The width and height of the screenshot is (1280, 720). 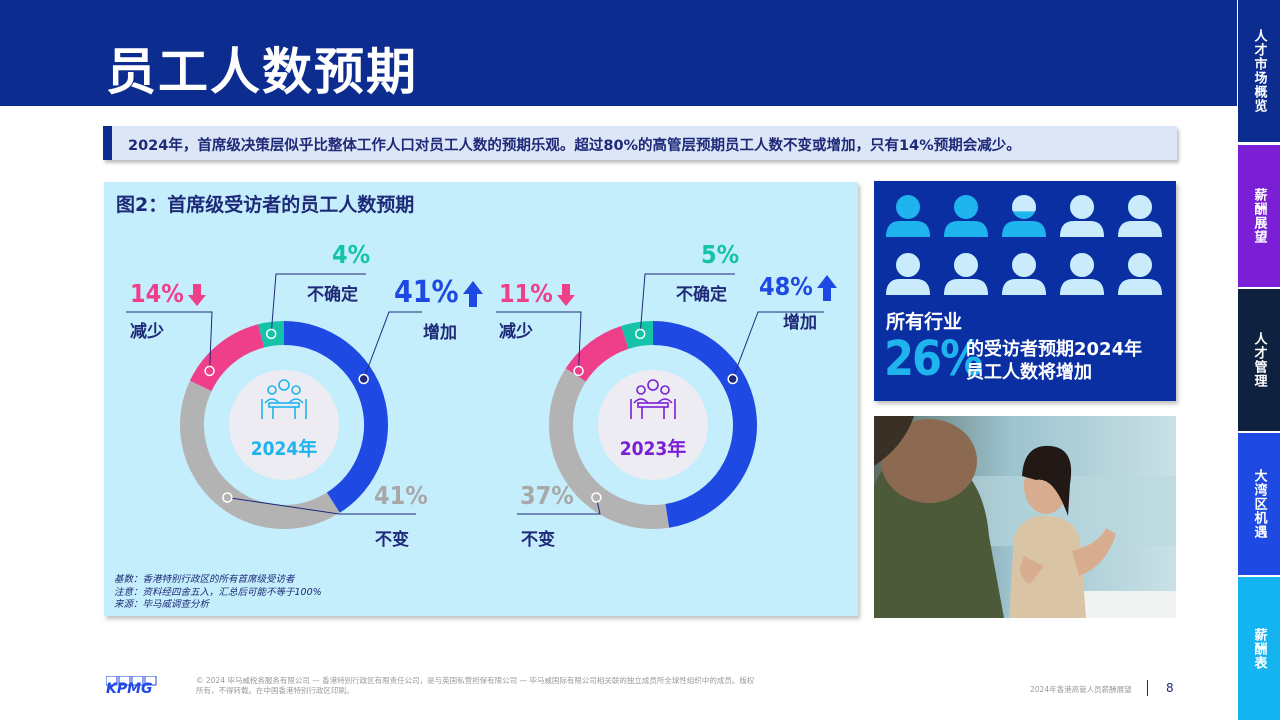 What do you see at coordinates (720, 254) in the screenshot?
I see `chart-2023-unsure-pct: 5%` at bounding box center [720, 254].